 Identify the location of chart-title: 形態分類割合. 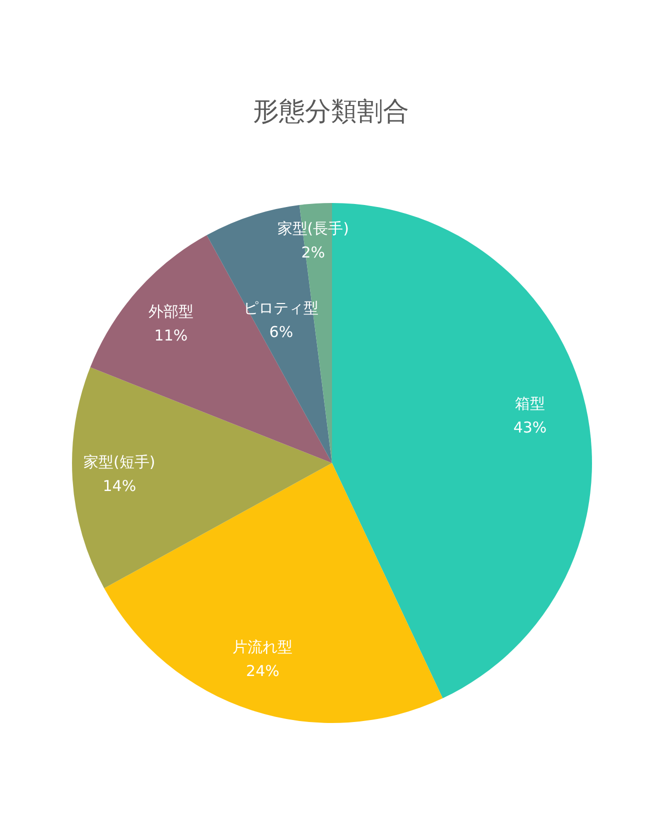
(331, 112).